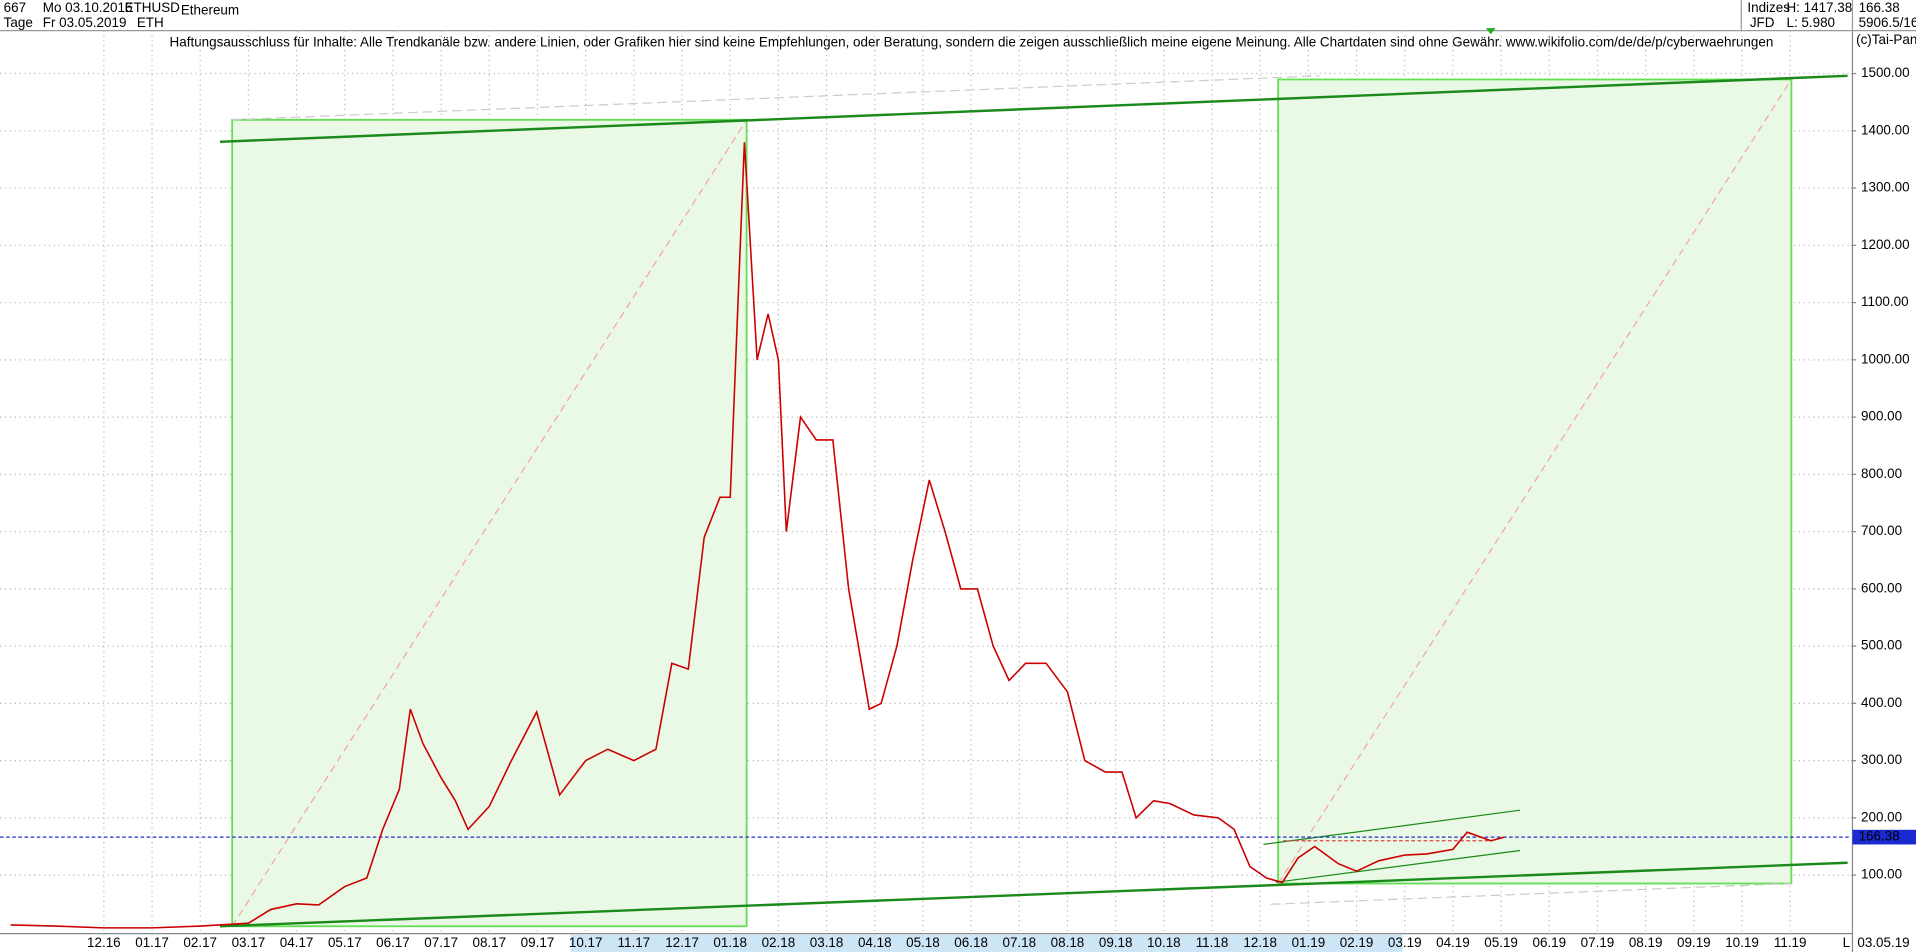 The height and width of the screenshot is (952, 1916). Describe the element at coordinates (1887, 22) in the screenshot. I see `ratio: 5906.5/16` at that location.